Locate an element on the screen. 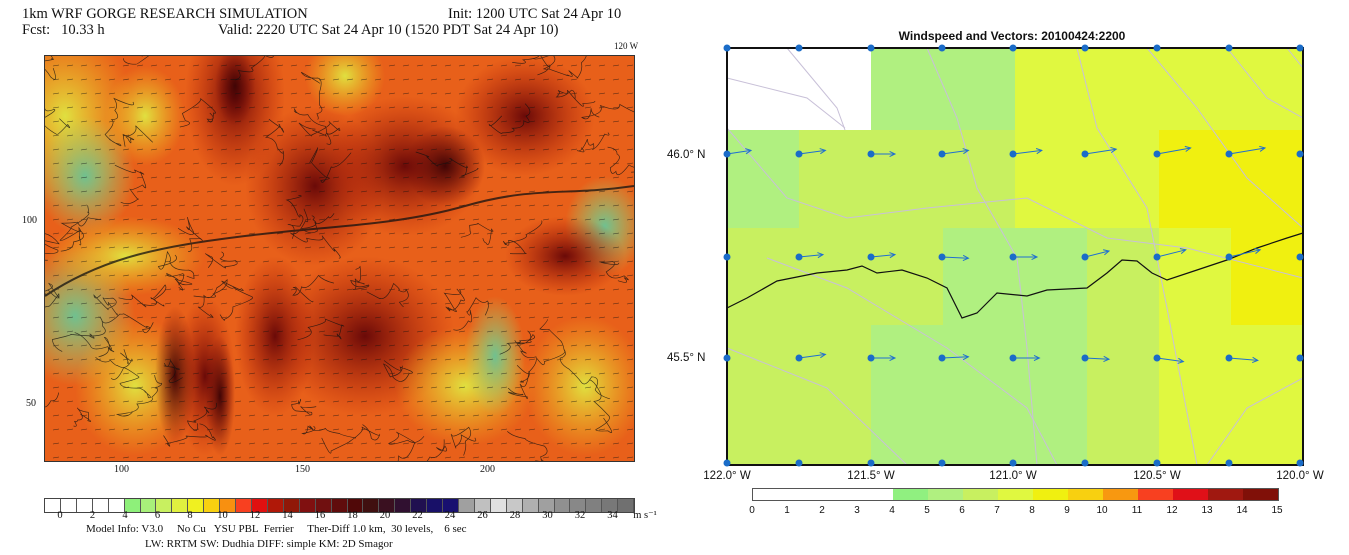 This screenshot has width=1349, height=555. speed-cell is located at coordinates (979, 89).